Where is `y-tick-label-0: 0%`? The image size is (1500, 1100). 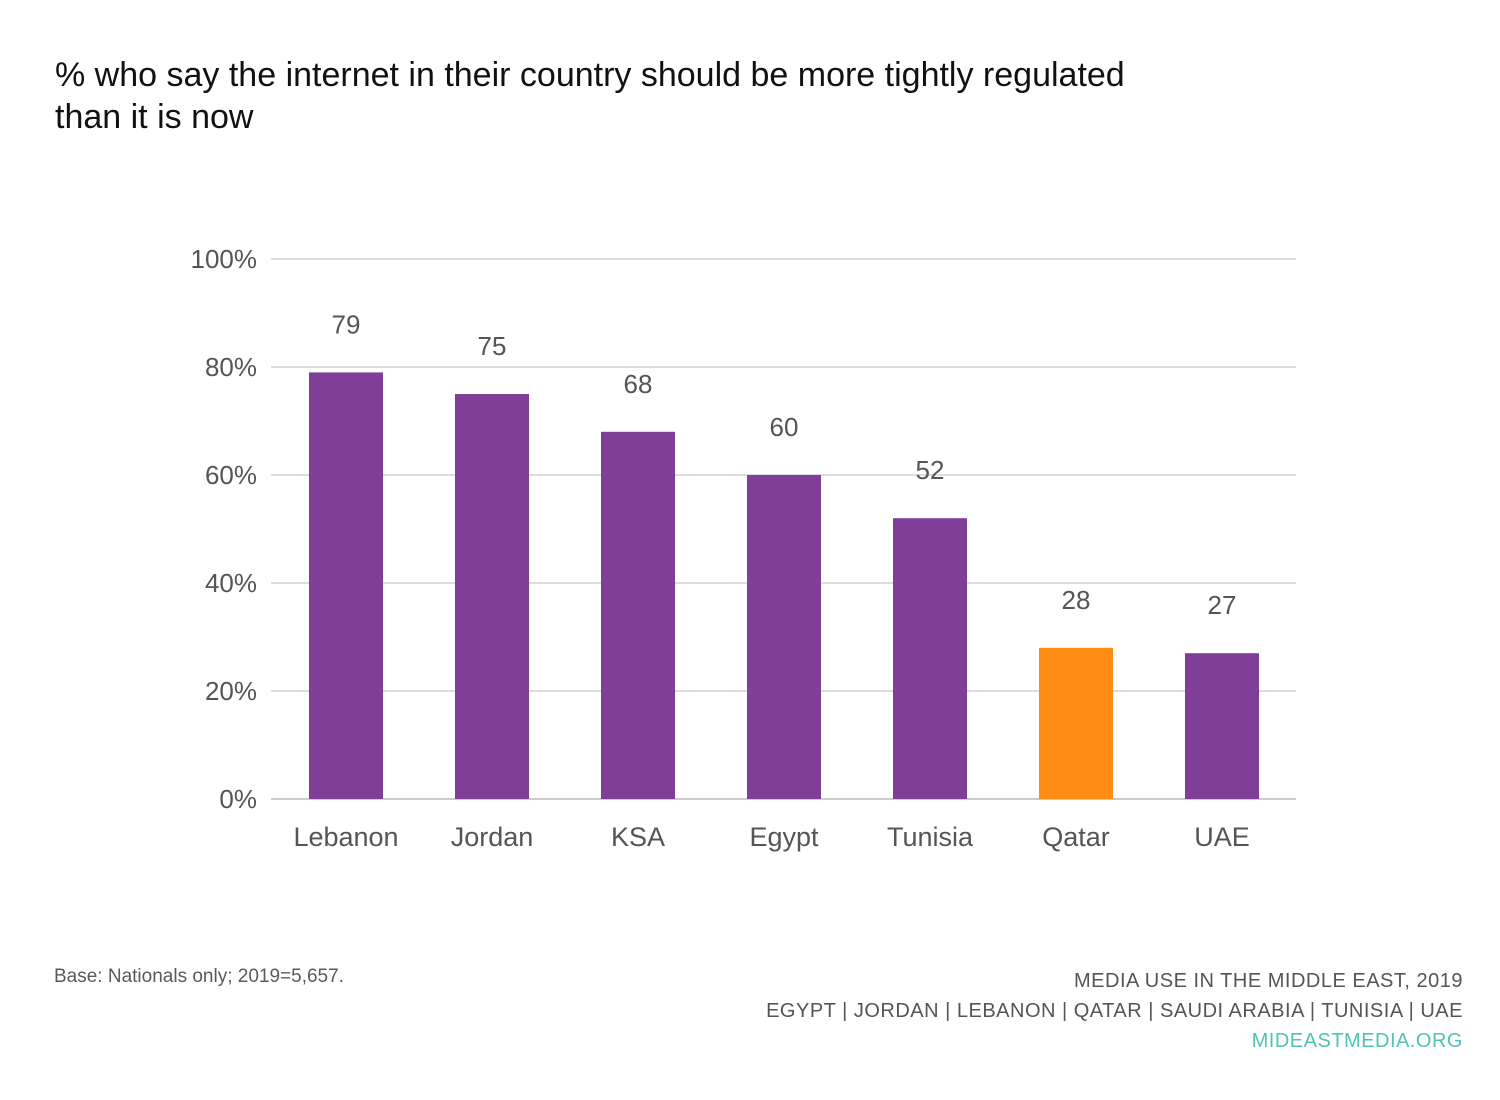 y-tick-label-0: 0% is located at coordinates (238, 799).